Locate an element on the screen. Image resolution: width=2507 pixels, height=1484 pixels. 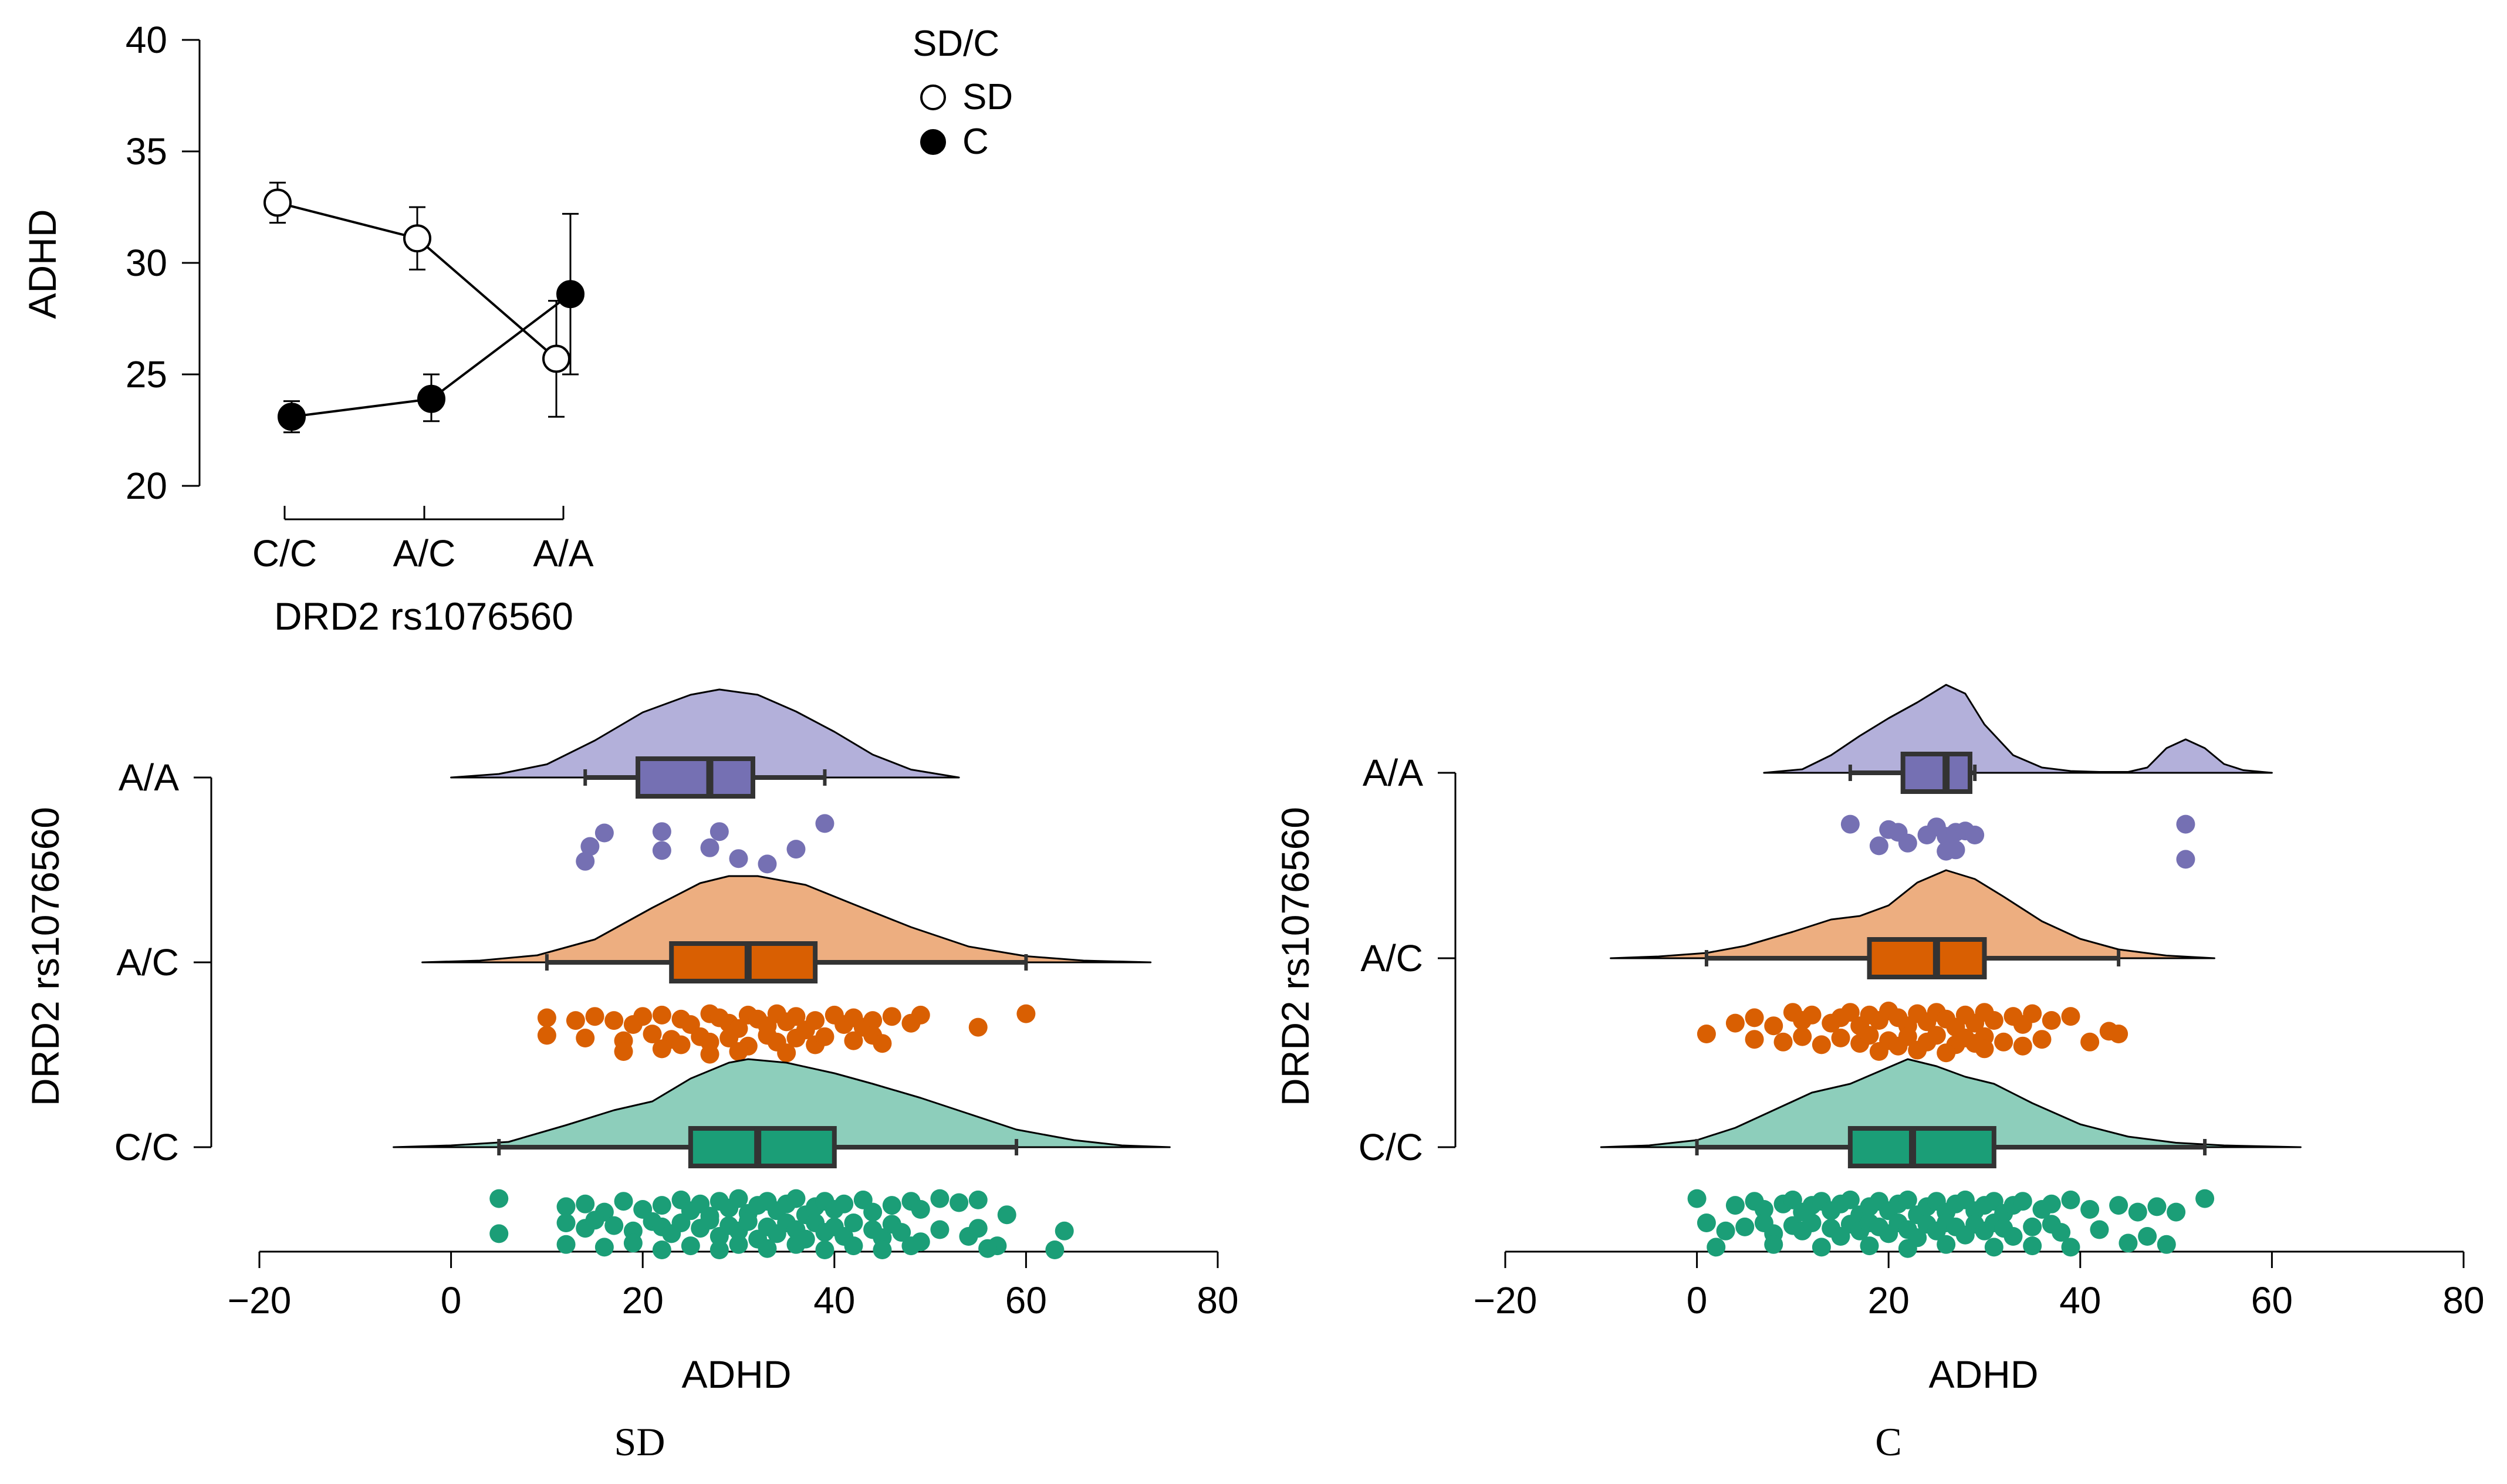
panel-label-sd: SD is located at coordinates (639, 1441).